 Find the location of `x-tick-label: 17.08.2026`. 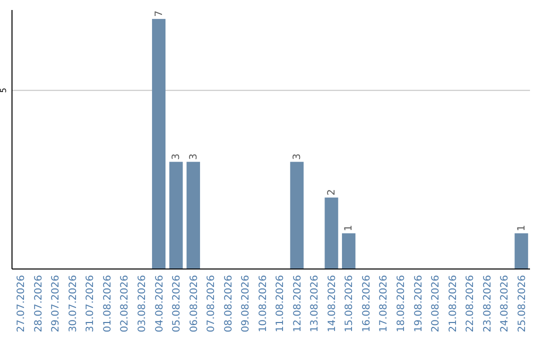

x-tick-label: 17.08.2026 is located at coordinates (384, 303).